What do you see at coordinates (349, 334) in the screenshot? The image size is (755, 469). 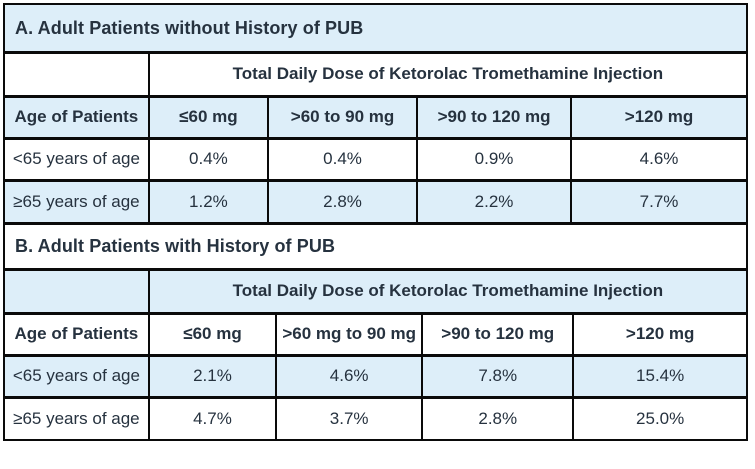 I see `col-header-60-90mg: >60 mg to 90 mg` at bounding box center [349, 334].